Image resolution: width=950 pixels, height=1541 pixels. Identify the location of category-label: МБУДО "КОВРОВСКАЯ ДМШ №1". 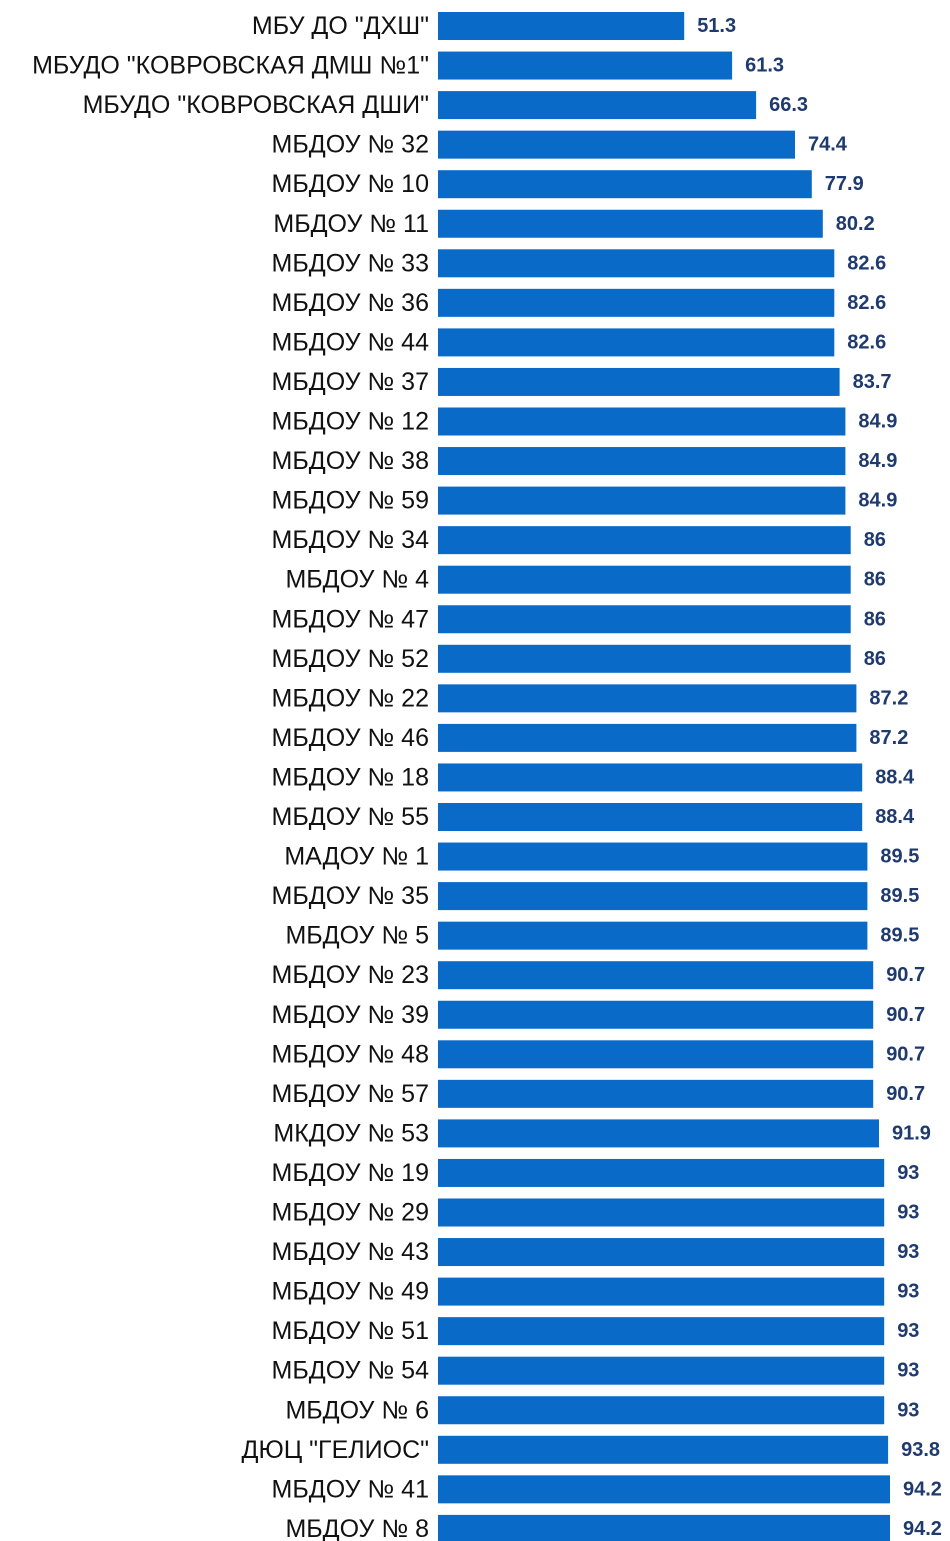
(230, 66).